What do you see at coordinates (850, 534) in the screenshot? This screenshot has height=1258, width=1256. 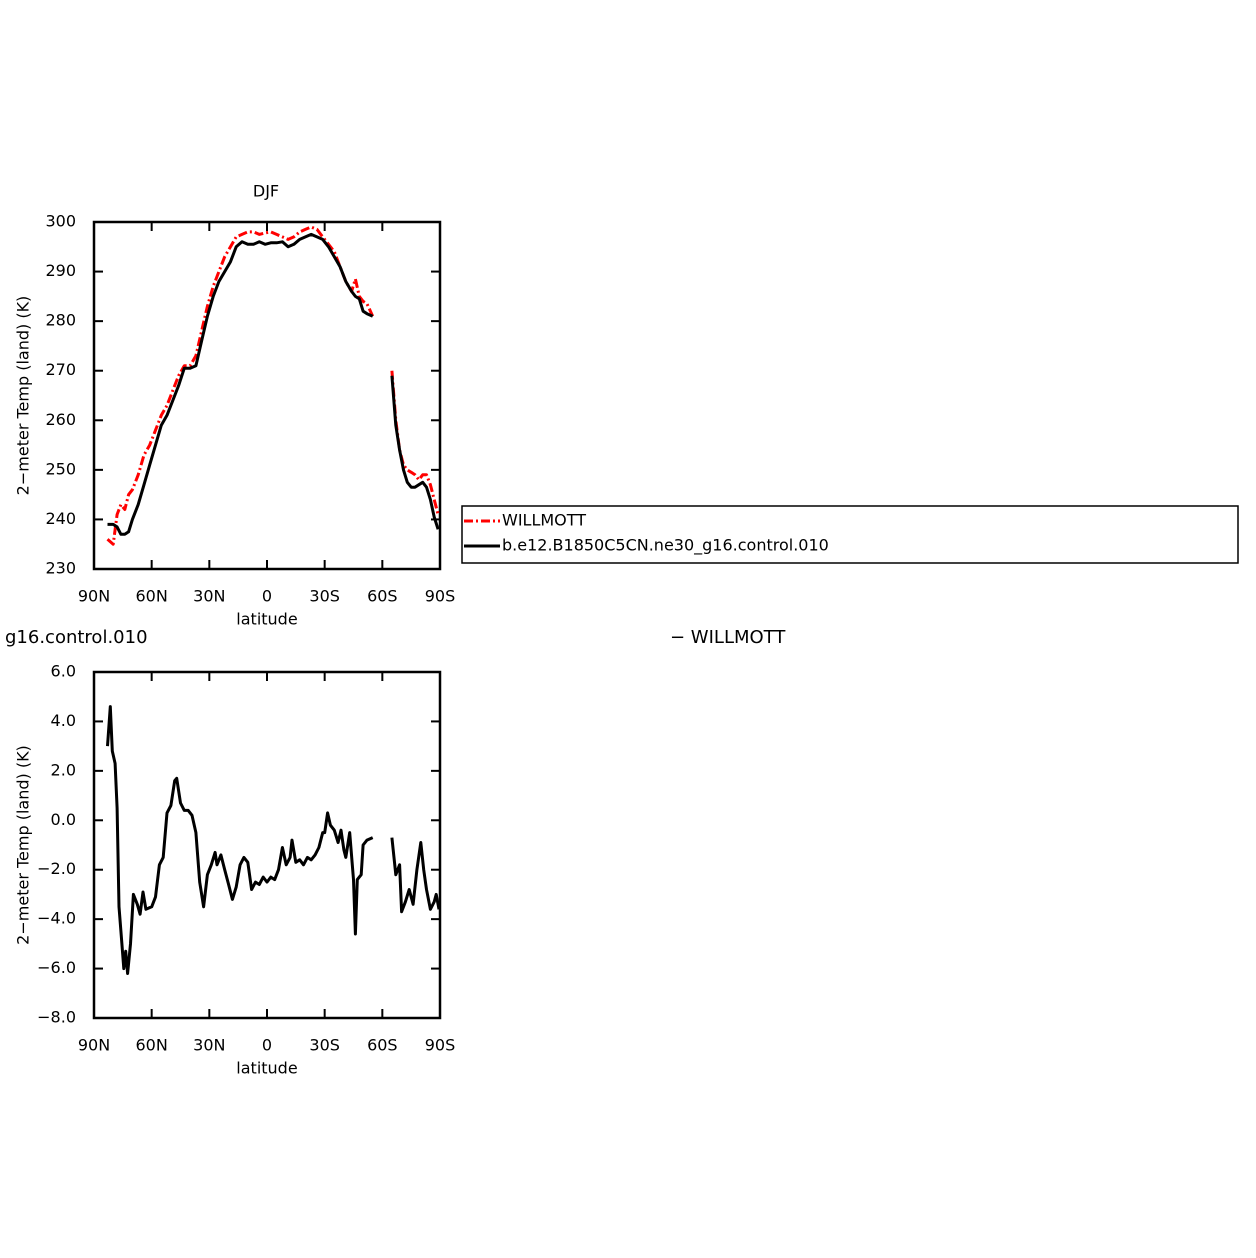 I see `legend-box` at bounding box center [850, 534].